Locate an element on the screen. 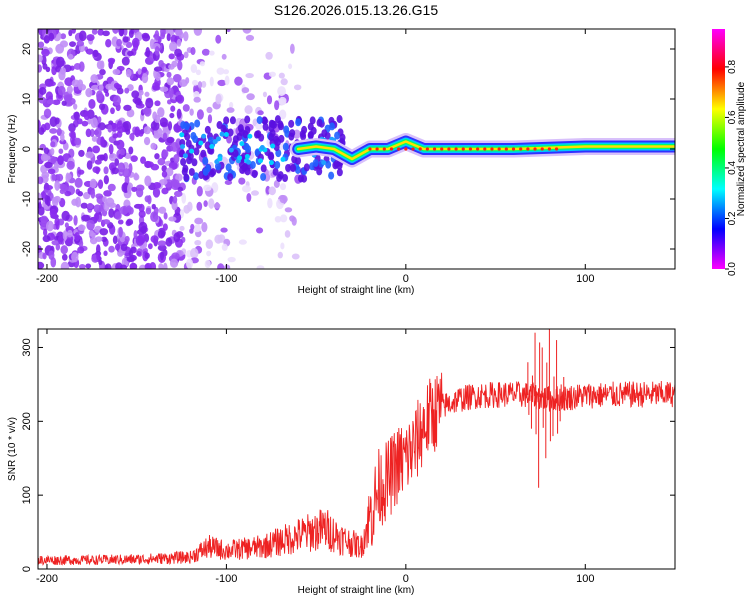  y-tick-label: 300 is located at coordinates (27, 347).